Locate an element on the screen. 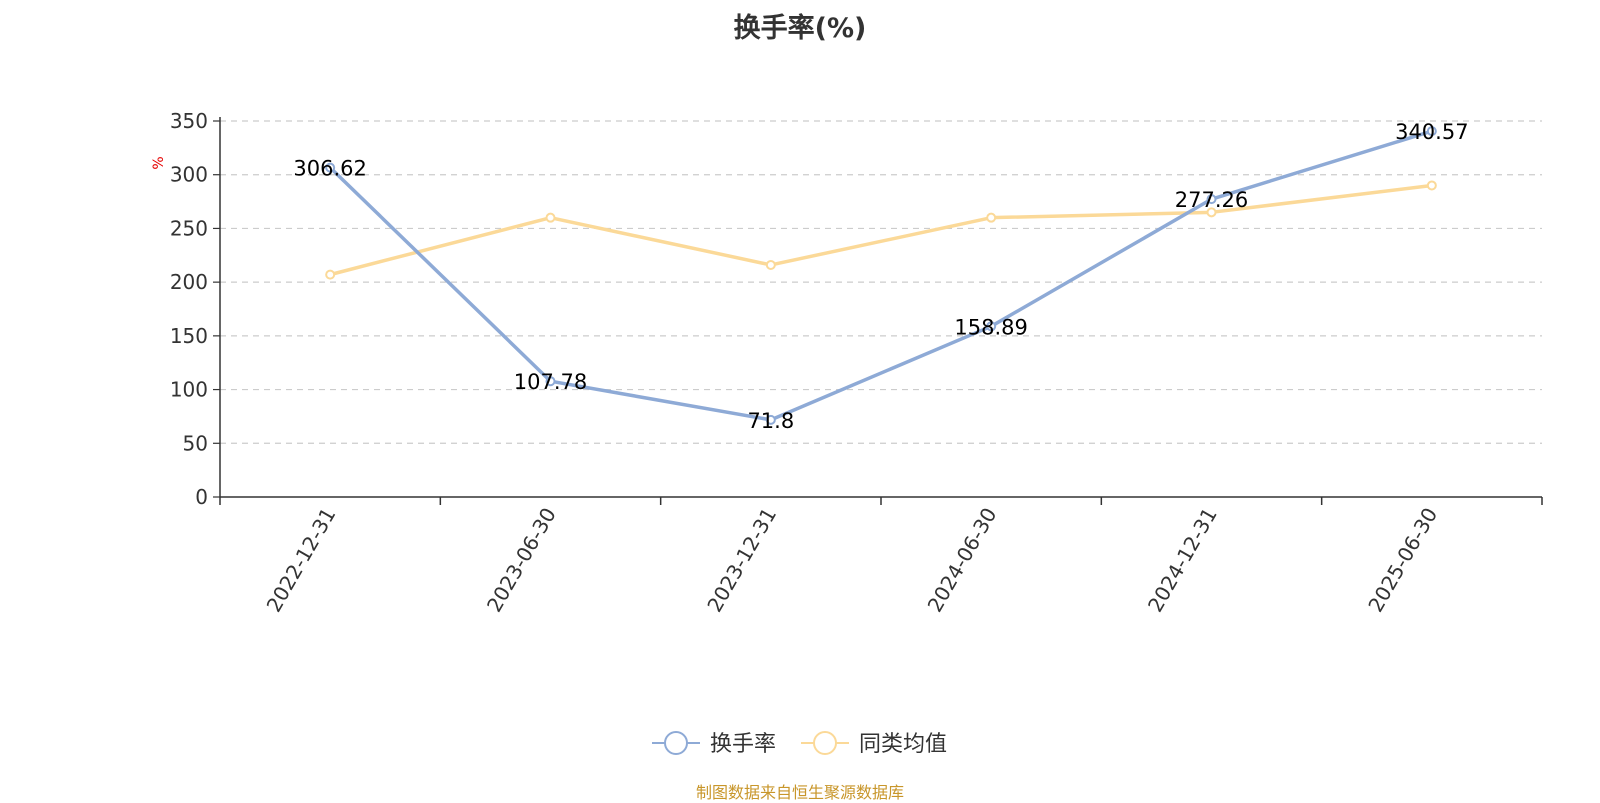 The height and width of the screenshot is (803, 1600). y-tick-label: 100 is located at coordinates (189, 390).